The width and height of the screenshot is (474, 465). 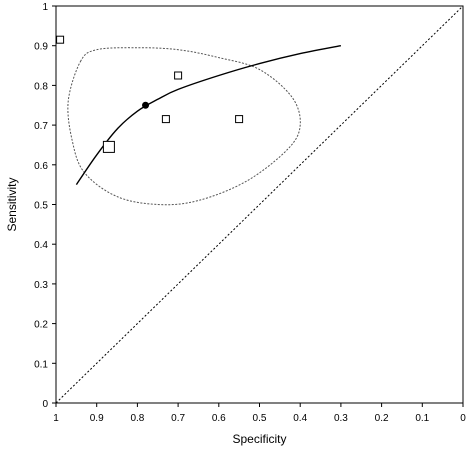 What do you see at coordinates (382, 418) in the screenshot?
I see `x-tick-label: 0.2` at bounding box center [382, 418].